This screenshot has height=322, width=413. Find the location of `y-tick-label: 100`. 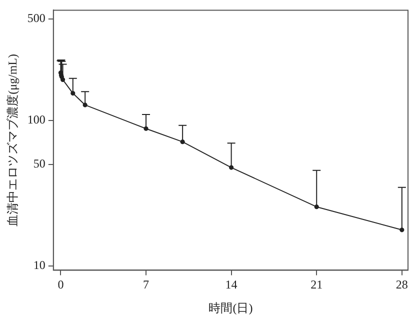

y-tick-label: 100 is located at coordinates (36, 119).